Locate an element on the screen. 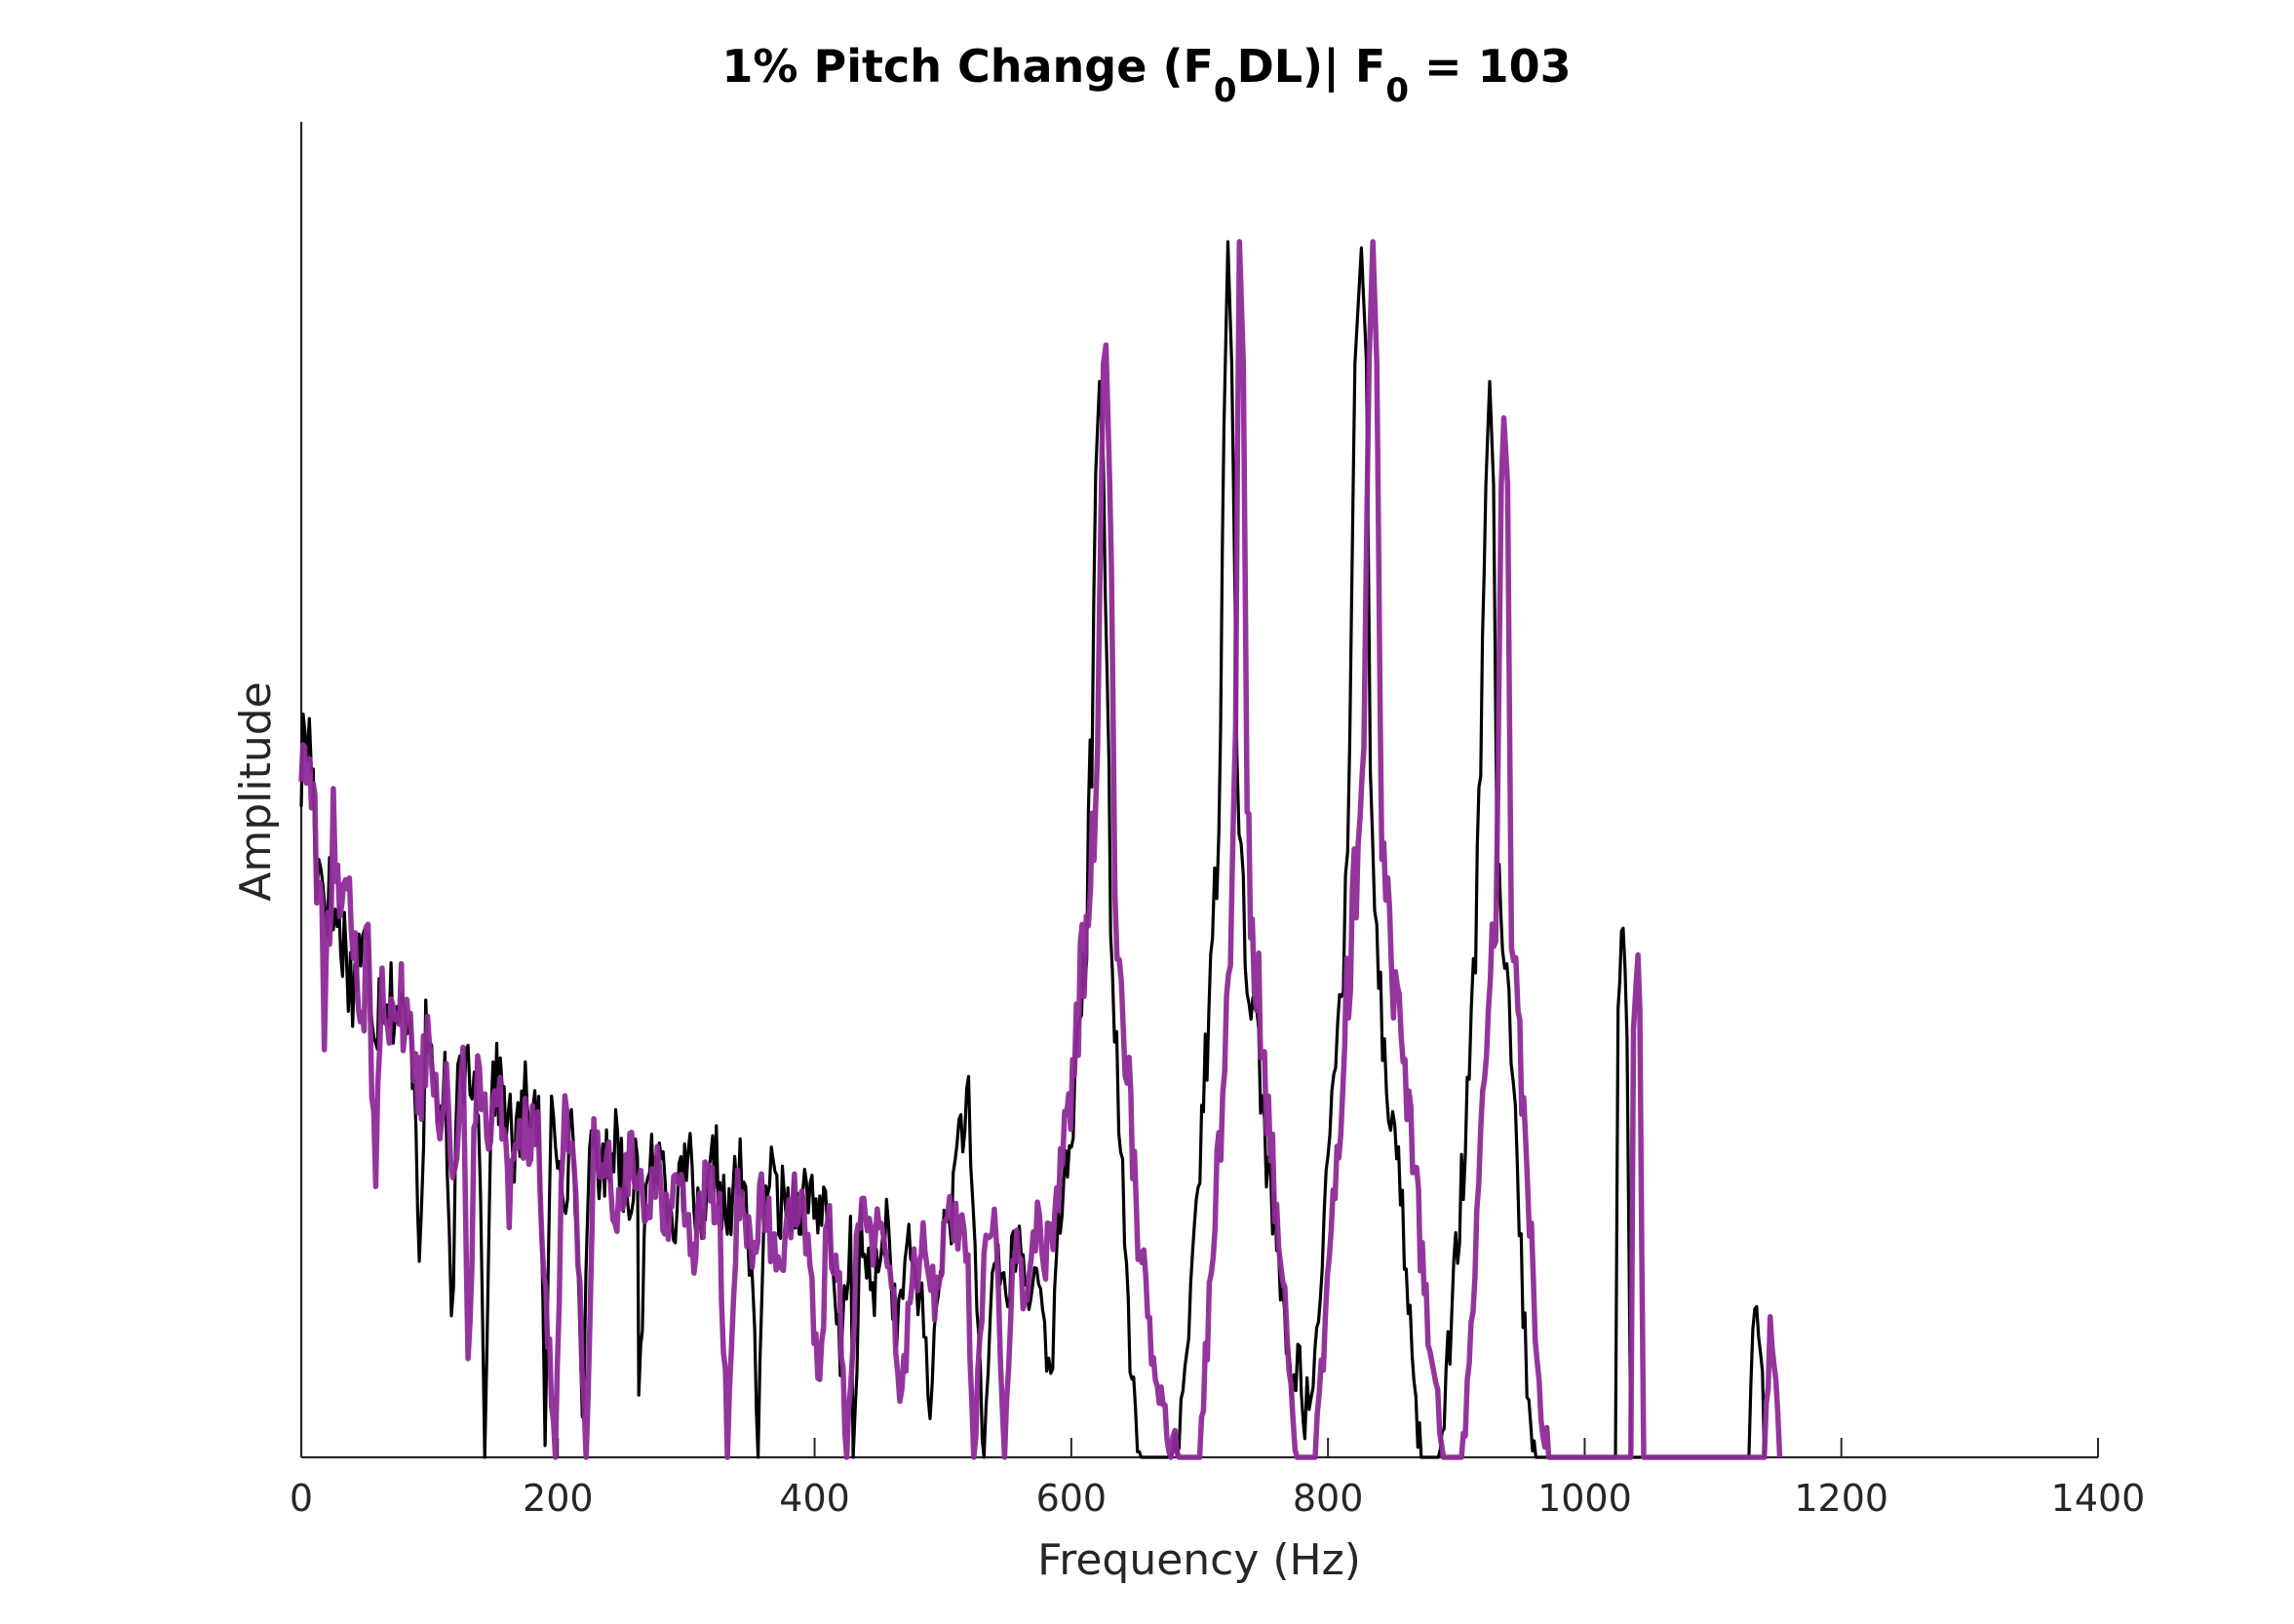 This screenshot has height=1624, width=2294. x-ticks: 0 200 400 600 800 1000 1200 1400 is located at coordinates (1217, 1479).